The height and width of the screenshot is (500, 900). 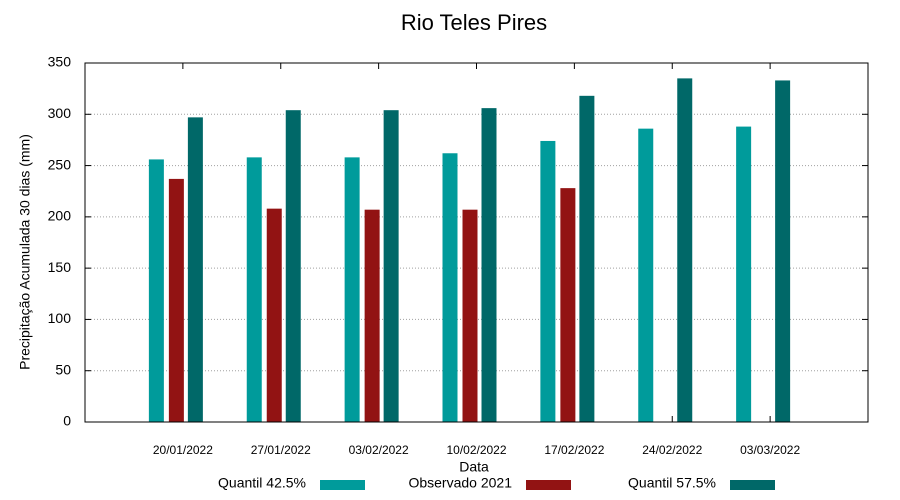 I want to click on legend-label: Quantil 57.5%, so click(x=672, y=483).